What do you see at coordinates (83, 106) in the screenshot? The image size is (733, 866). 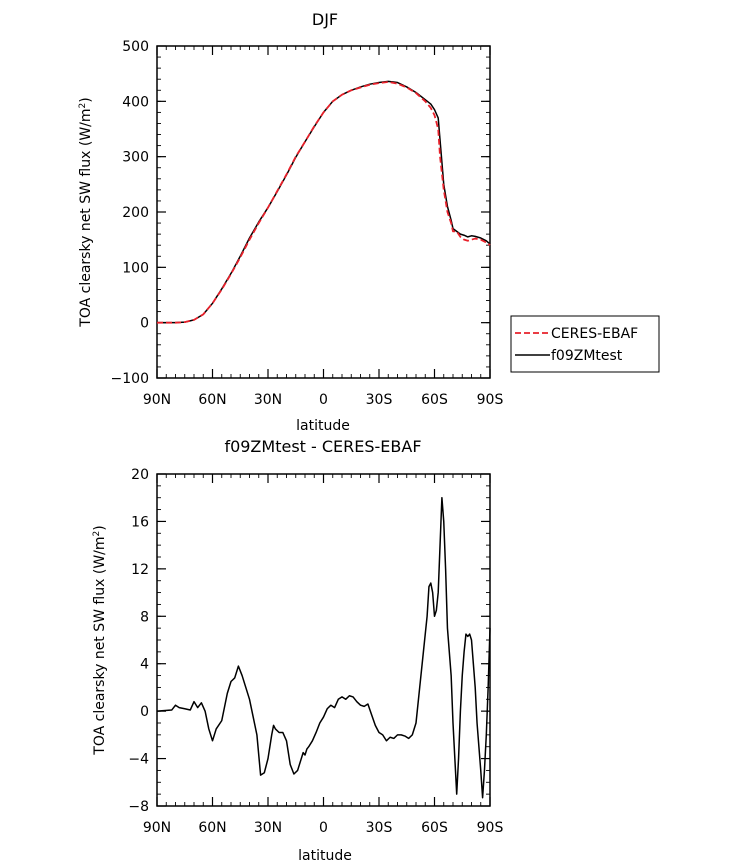 I see `y-axis-label-top-sup: 2` at bounding box center [83, 106].